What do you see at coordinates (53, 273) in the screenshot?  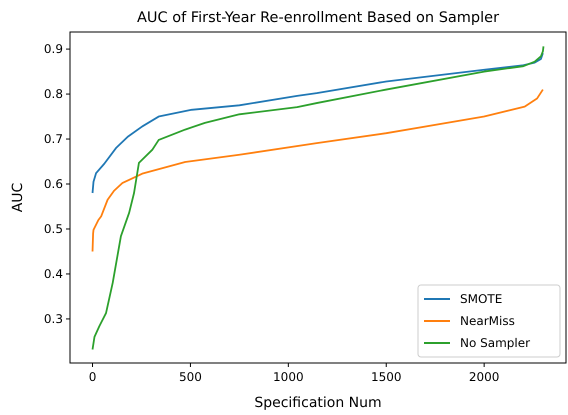 I see `y-tick-label: 0.4` at bounding box center [53, 273].